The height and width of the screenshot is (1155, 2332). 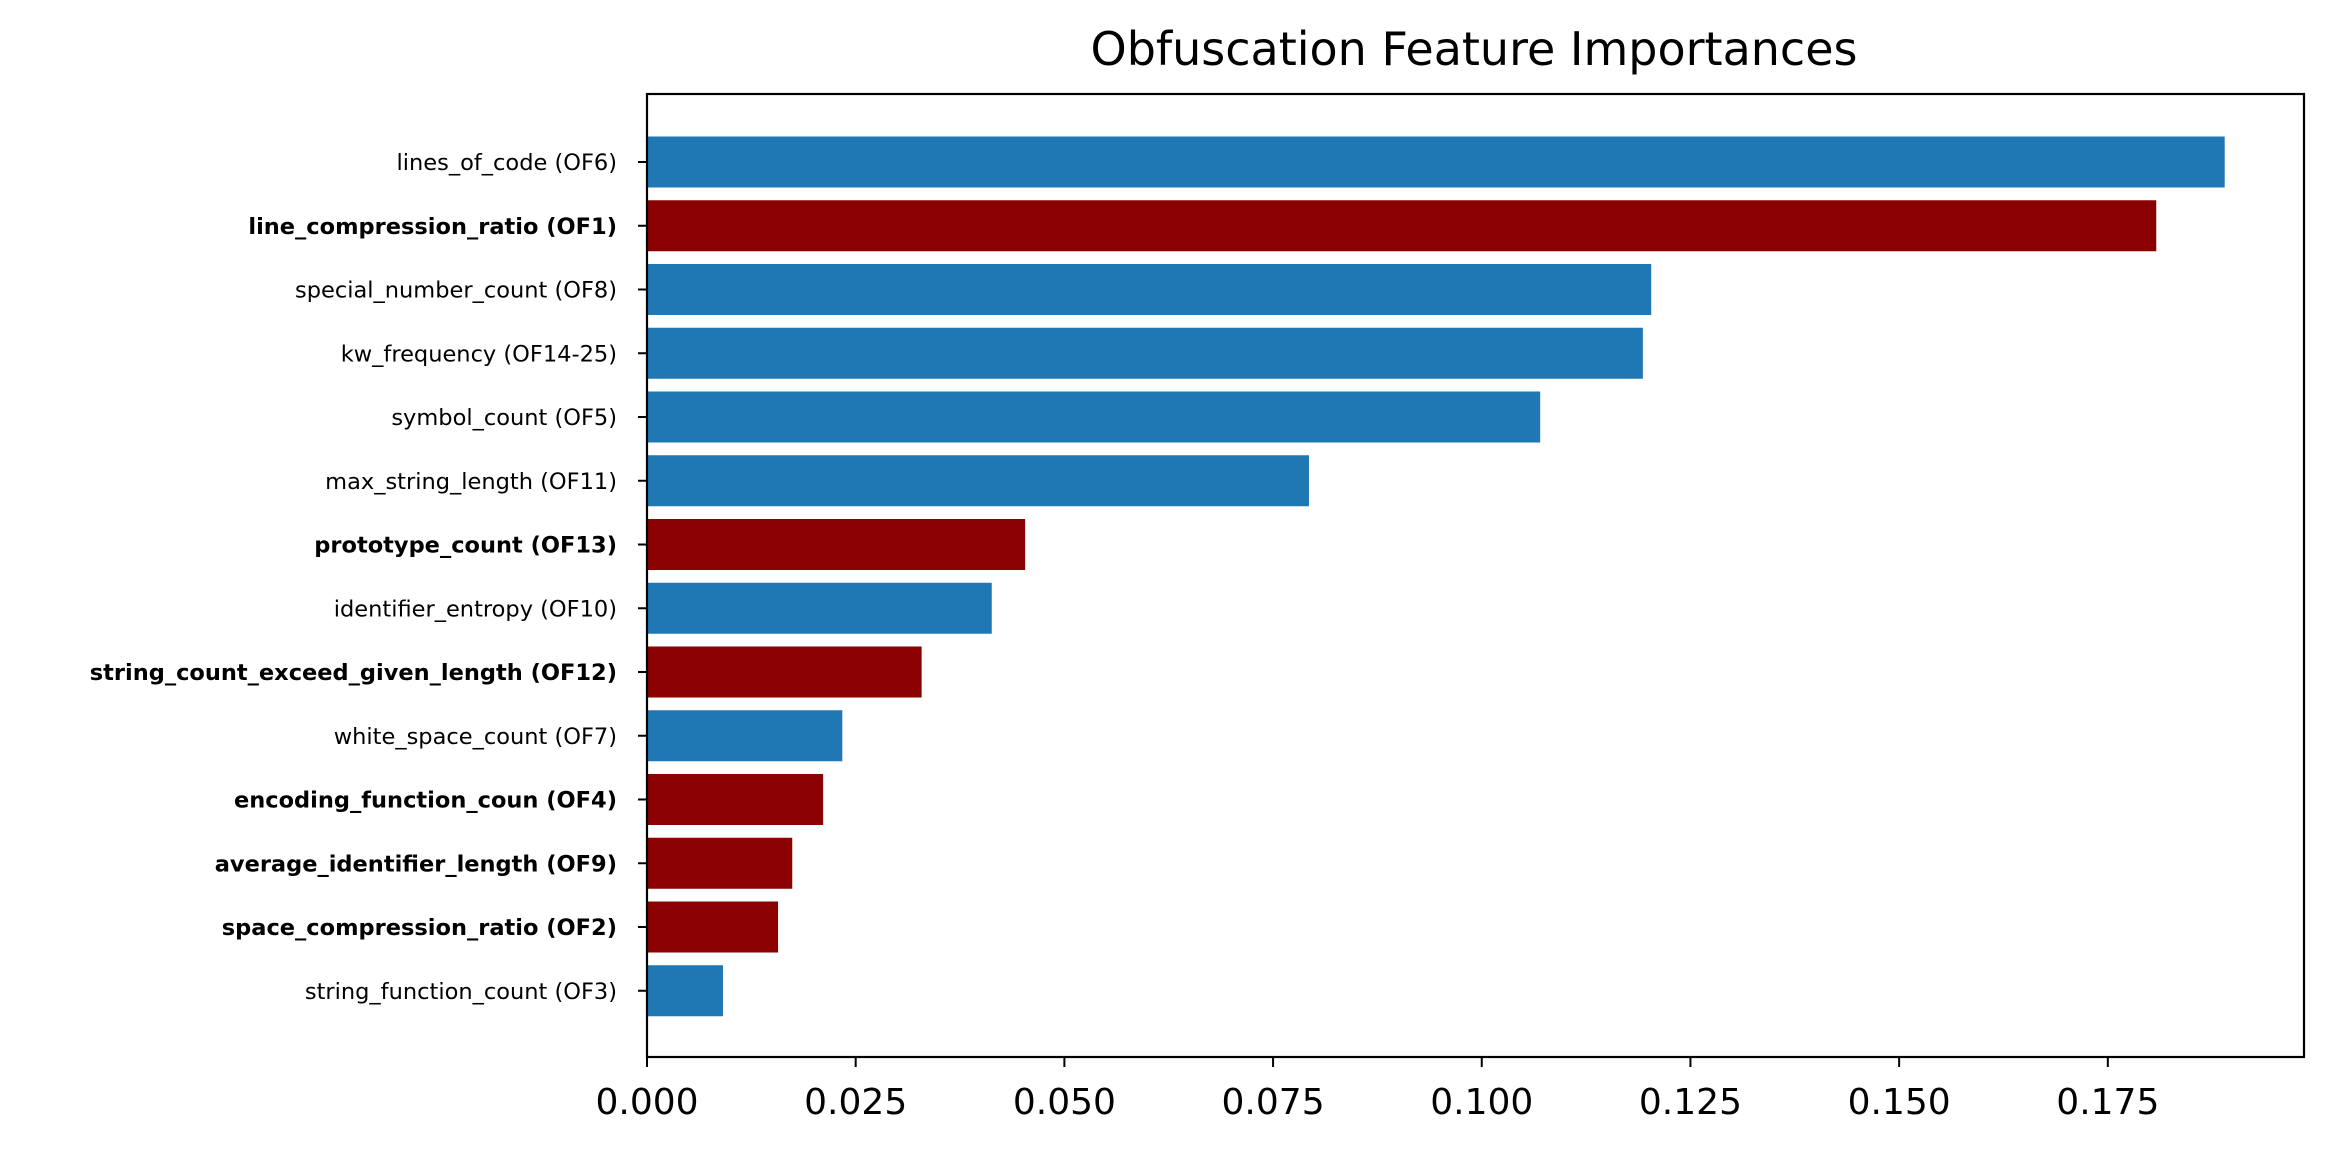 What do you see at coordinates (465, 546) in the screenshot?
I see `y-tick-label: prototype_count (OF13)` at bounding box center [465, 546].